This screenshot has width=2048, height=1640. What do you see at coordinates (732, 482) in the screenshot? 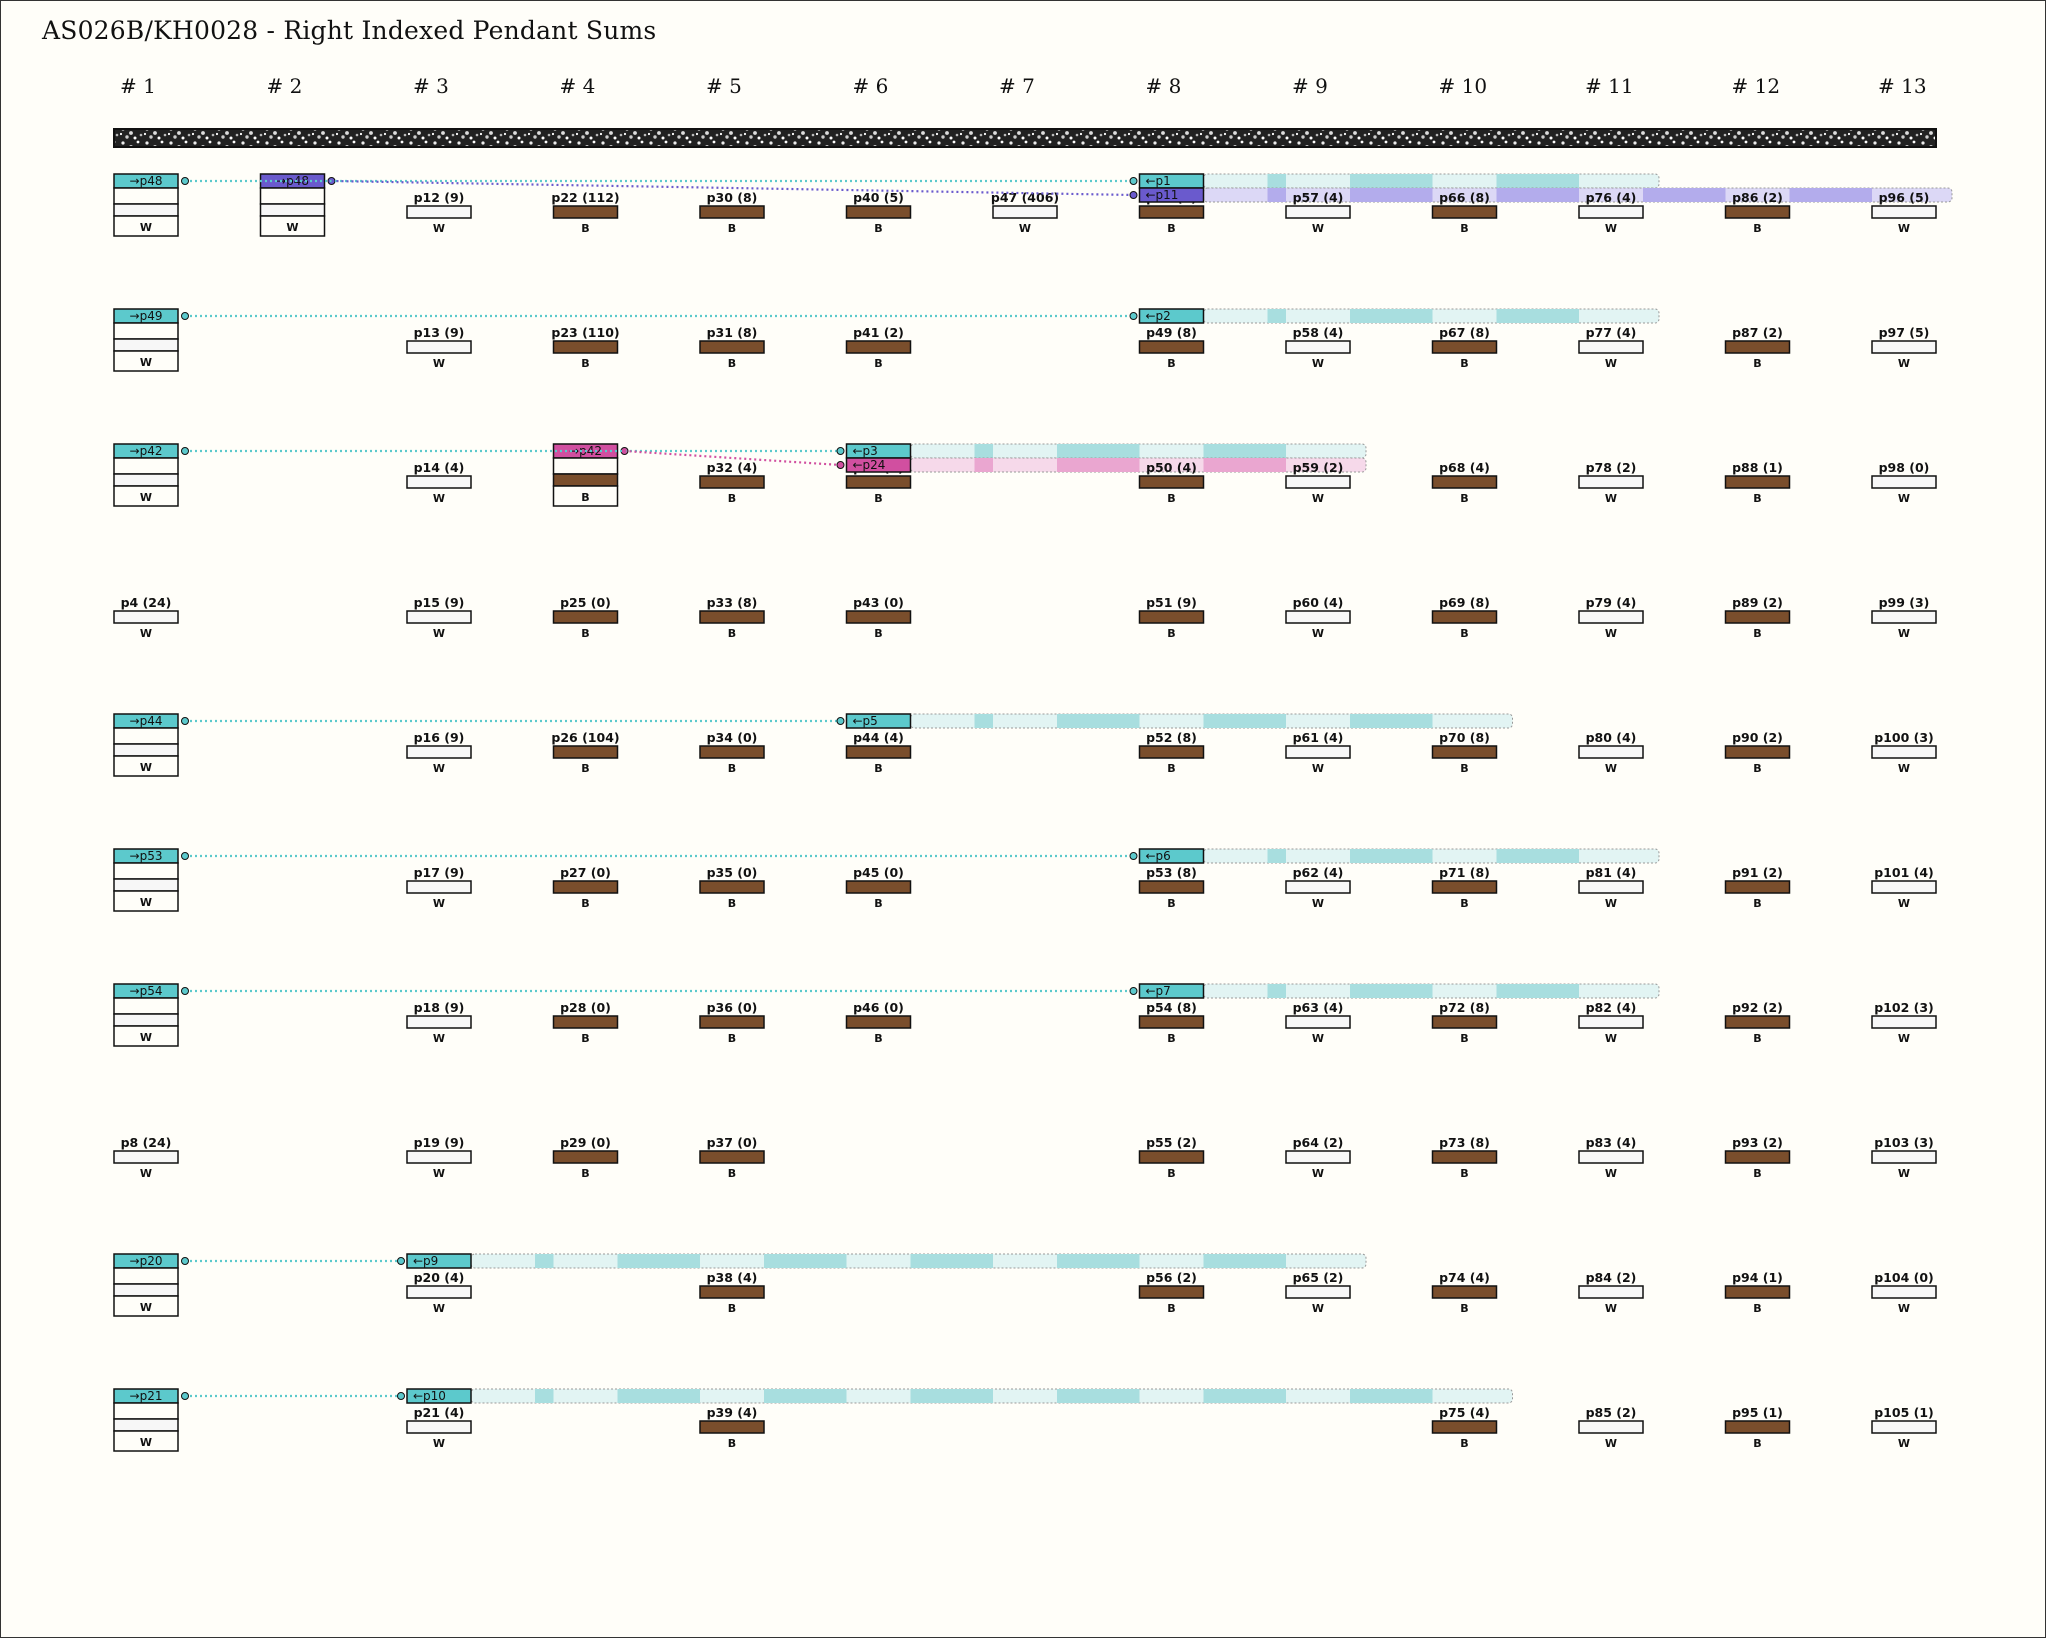
I see `pendant: p32 (4) B` at bounding box center [732, 482].